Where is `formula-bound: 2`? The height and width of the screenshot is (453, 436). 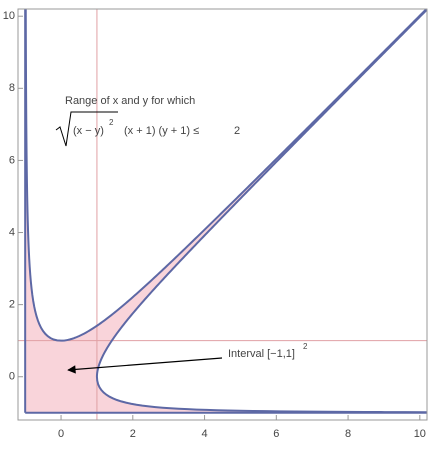 formula-bound: 2 is located at coordinates (237, 131).